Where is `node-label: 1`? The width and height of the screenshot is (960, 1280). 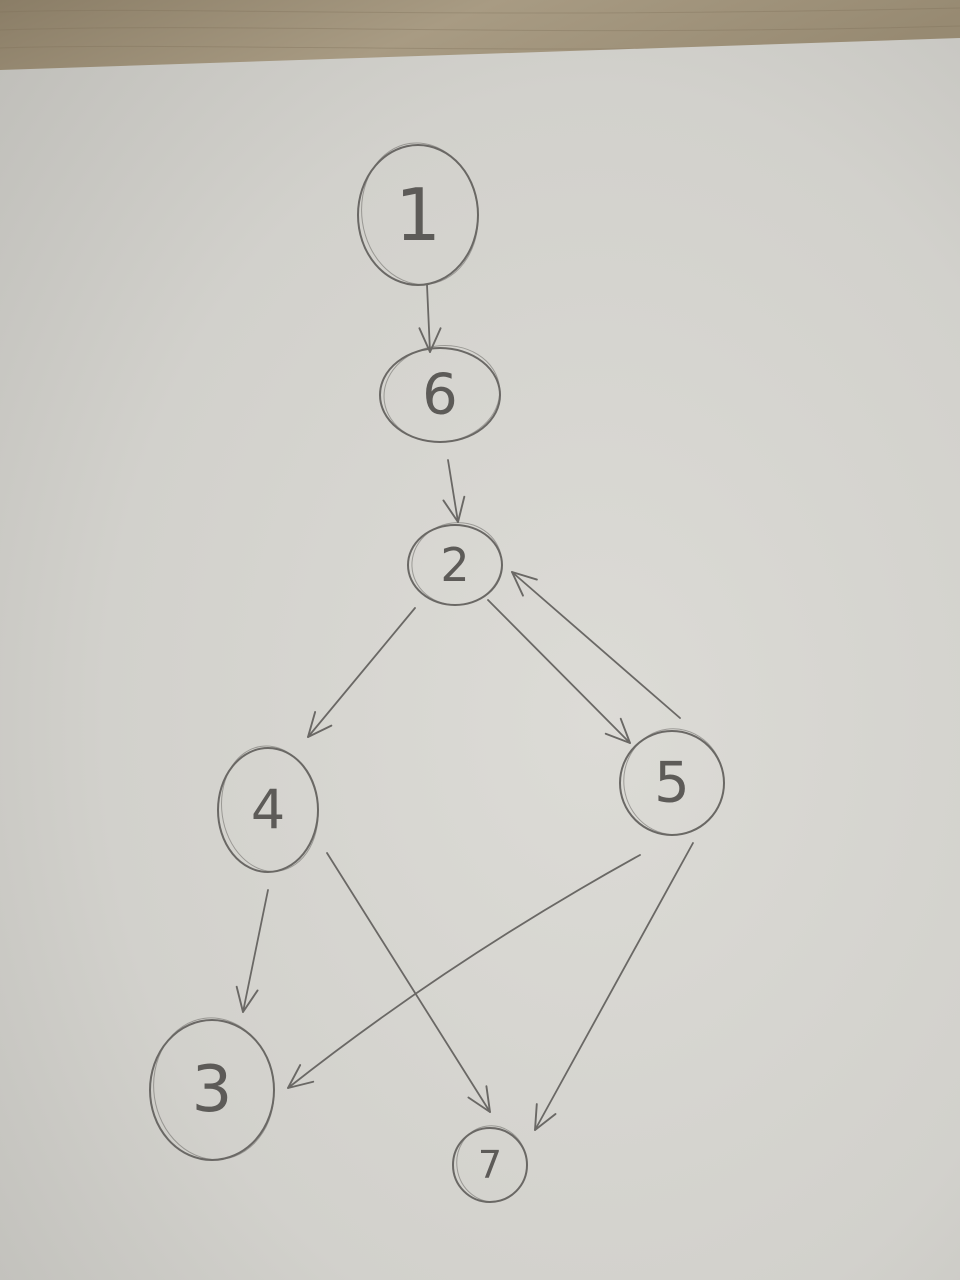 node-label: 1 is located at coordinates (418, 215).